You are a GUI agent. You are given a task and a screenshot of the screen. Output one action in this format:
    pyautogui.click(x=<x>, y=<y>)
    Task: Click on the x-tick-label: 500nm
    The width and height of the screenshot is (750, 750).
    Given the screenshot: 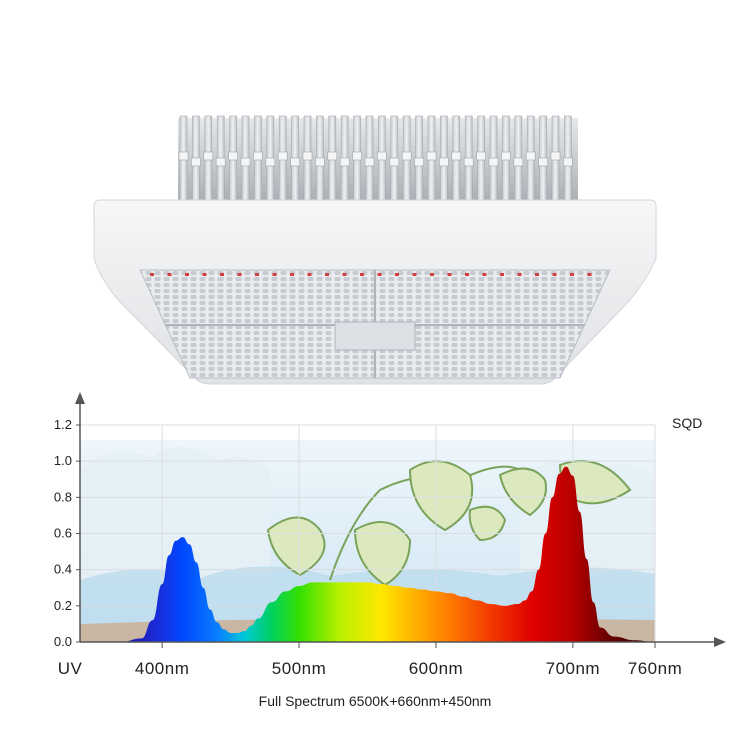 What is the action you would take?
    pyautogui.click(x=299, y=668)
    